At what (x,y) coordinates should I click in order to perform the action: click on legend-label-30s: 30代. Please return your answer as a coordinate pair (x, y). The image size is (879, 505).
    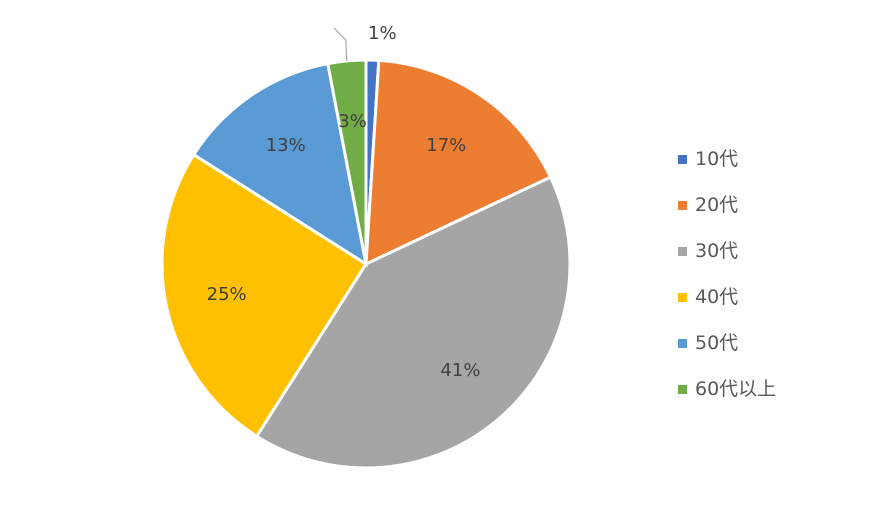
    Looking at the image, I should click on (717, 251).